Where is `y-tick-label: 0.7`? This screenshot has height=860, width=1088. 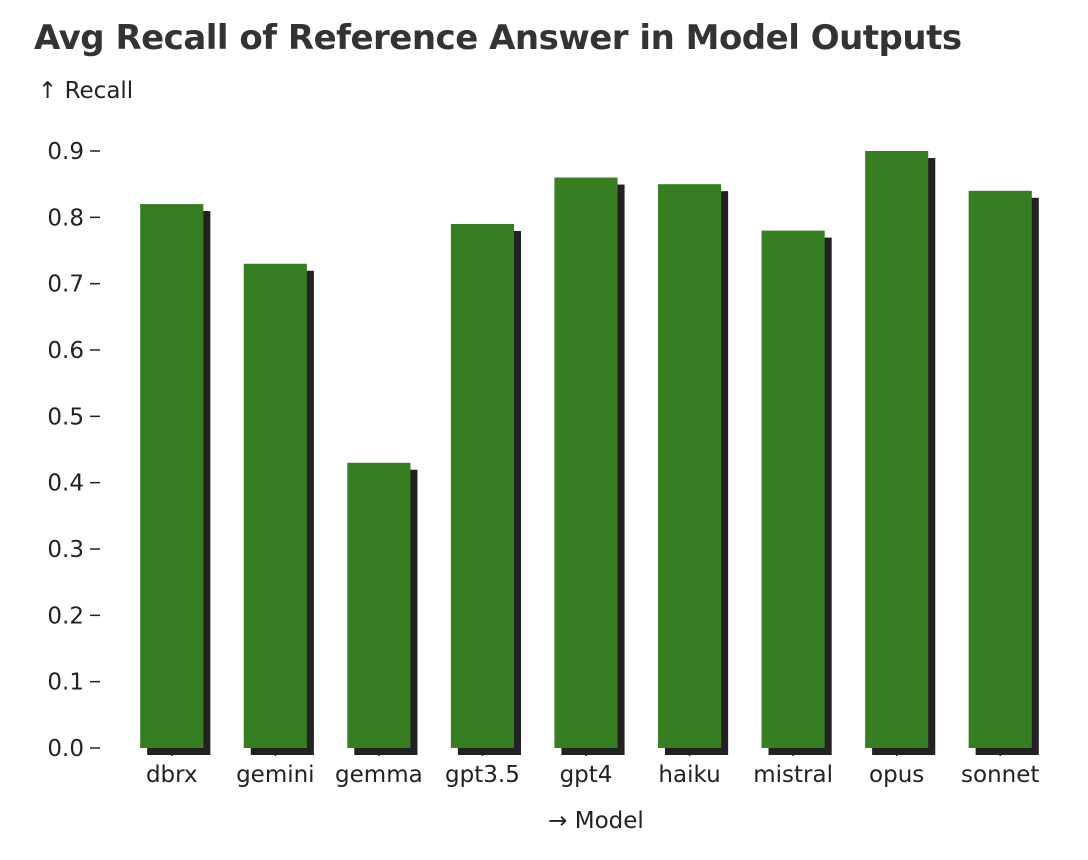
y-tick-label: 0.7 is located at coordinates (65, 285).